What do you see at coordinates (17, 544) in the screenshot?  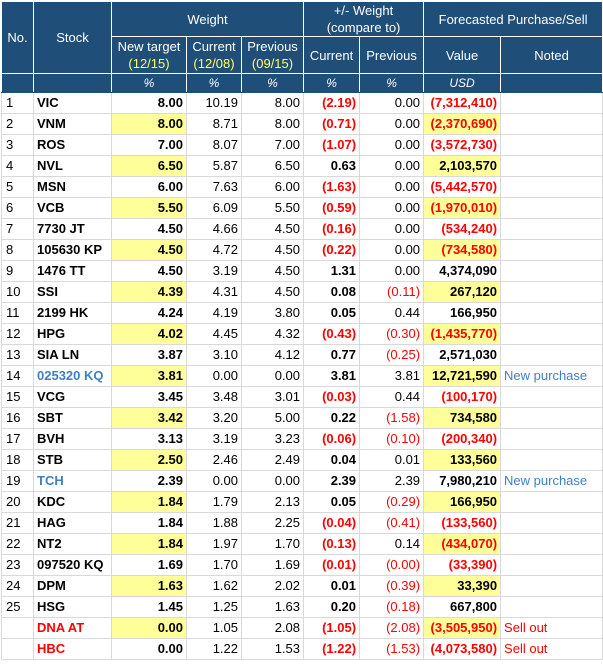 I see `cell-no: 22` at bounding box center [17, 544].